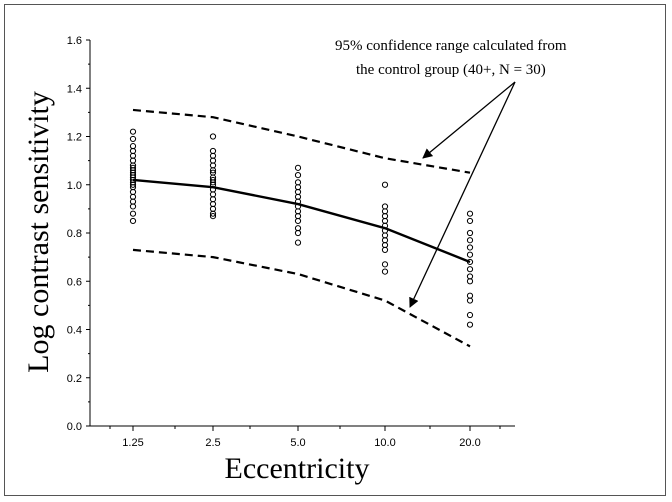 The width and height of the screenshot is (672, 502). I want to click on y-tick-label: 0.8, so click(74, 234).